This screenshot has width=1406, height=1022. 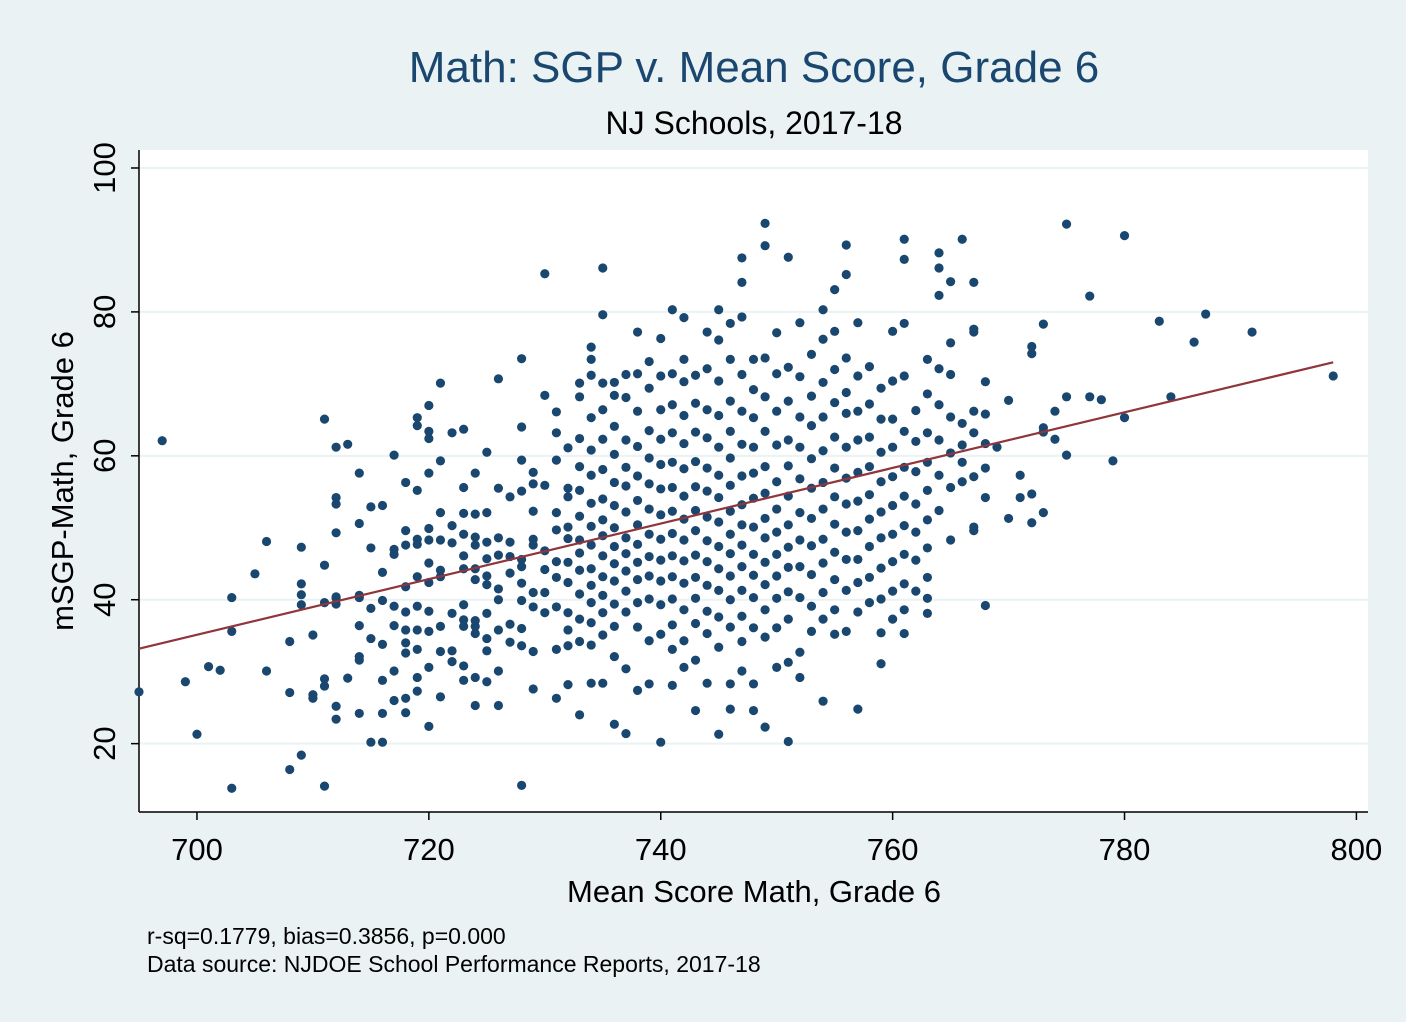 I want to click on x-tick-label: 780, so click(x=1125, y=849).